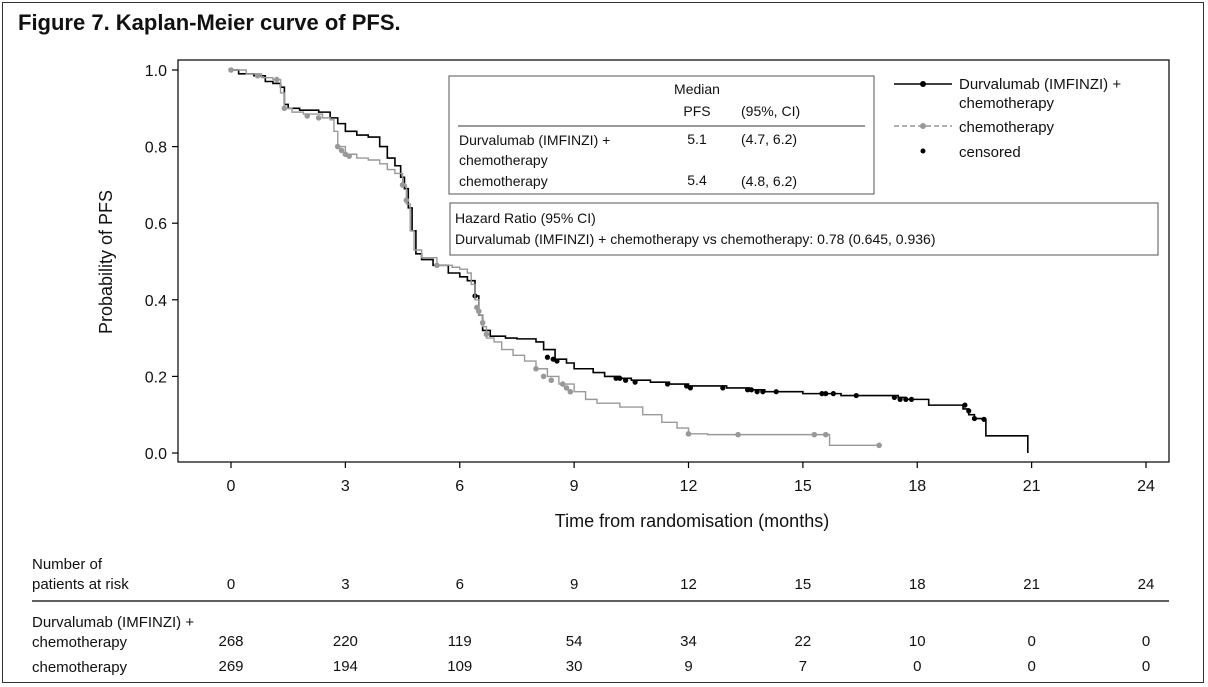 This screenshot has height=687, width=1208. I want to click on hazard-box-frame, so click(804, 229).